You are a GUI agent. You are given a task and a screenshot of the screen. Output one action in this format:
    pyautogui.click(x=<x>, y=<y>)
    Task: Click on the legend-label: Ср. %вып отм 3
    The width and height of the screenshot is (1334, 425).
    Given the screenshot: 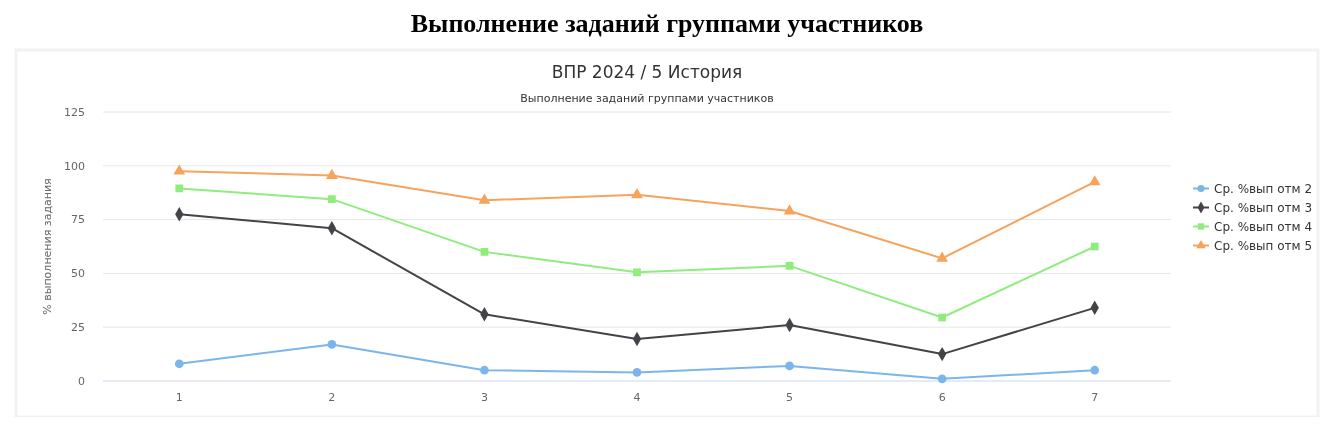 What is the action you would take?
    pyautogui.click(x=1263, y=207)
    